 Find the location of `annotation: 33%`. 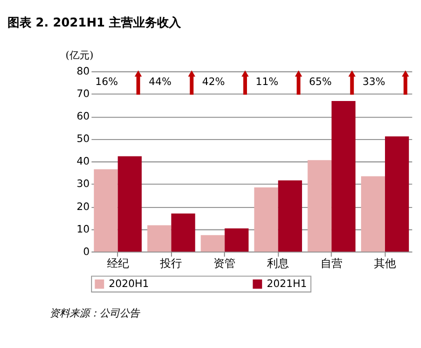

annotation: 33% is located at coordinates (374, 82).